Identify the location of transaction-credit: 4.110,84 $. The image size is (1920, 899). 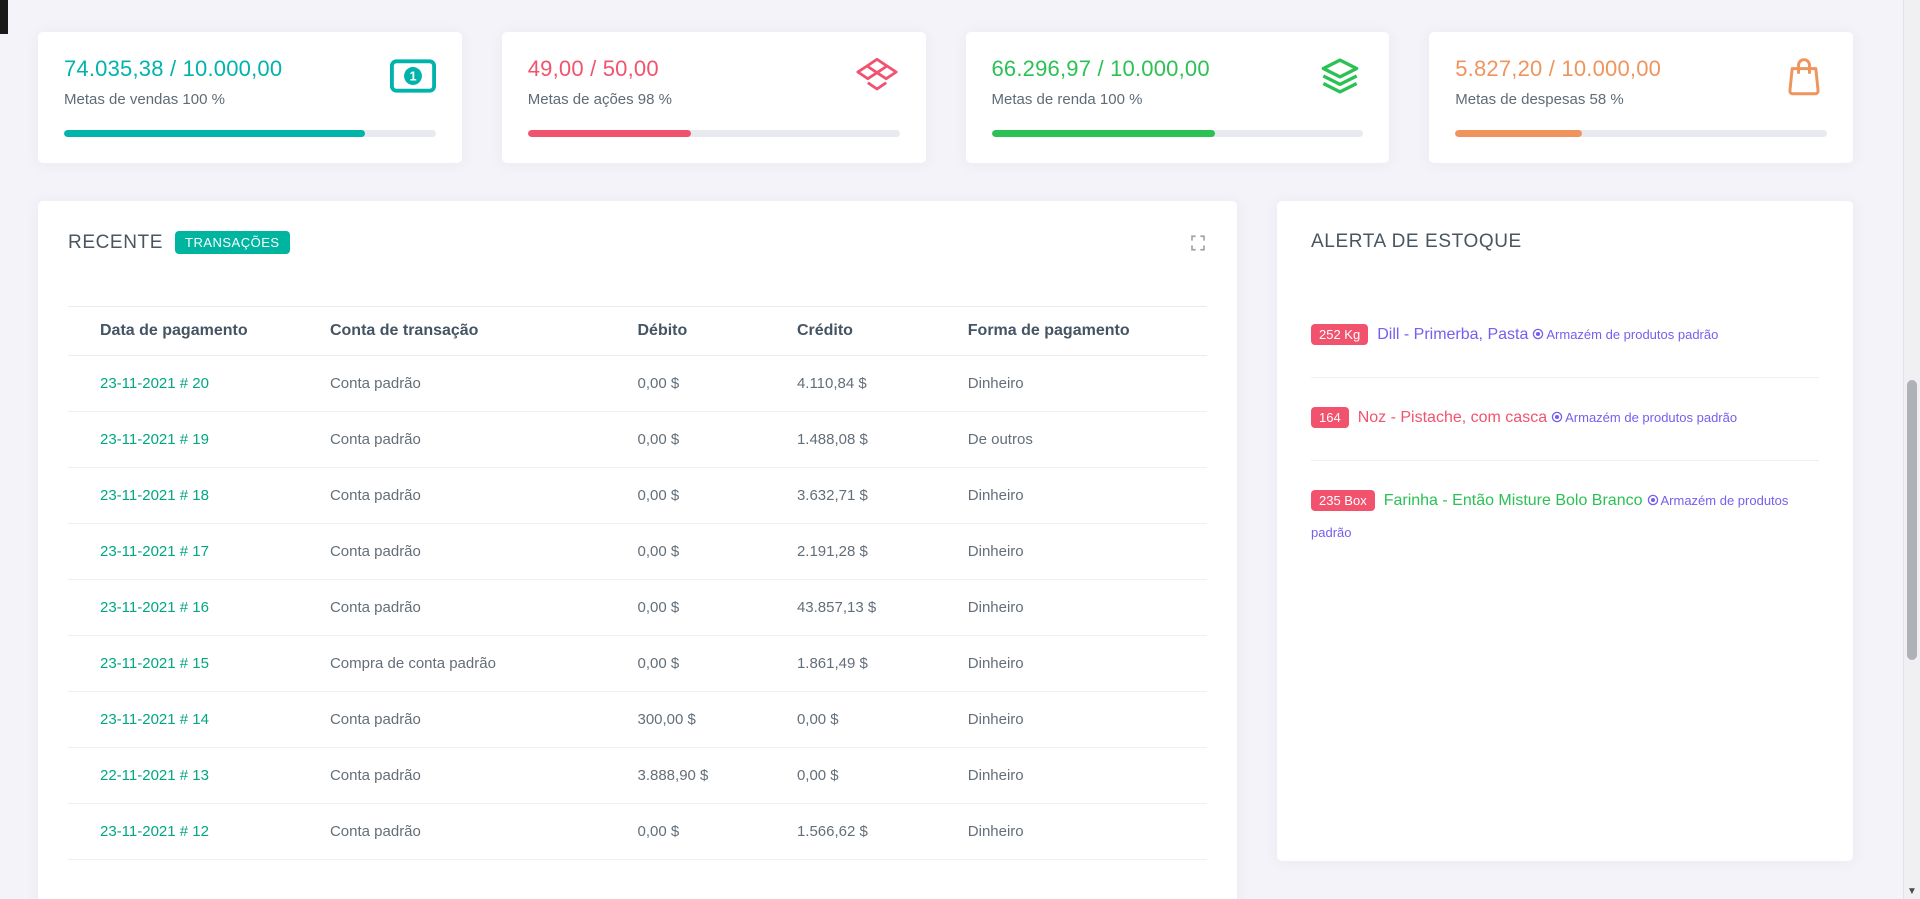
(882, 383).